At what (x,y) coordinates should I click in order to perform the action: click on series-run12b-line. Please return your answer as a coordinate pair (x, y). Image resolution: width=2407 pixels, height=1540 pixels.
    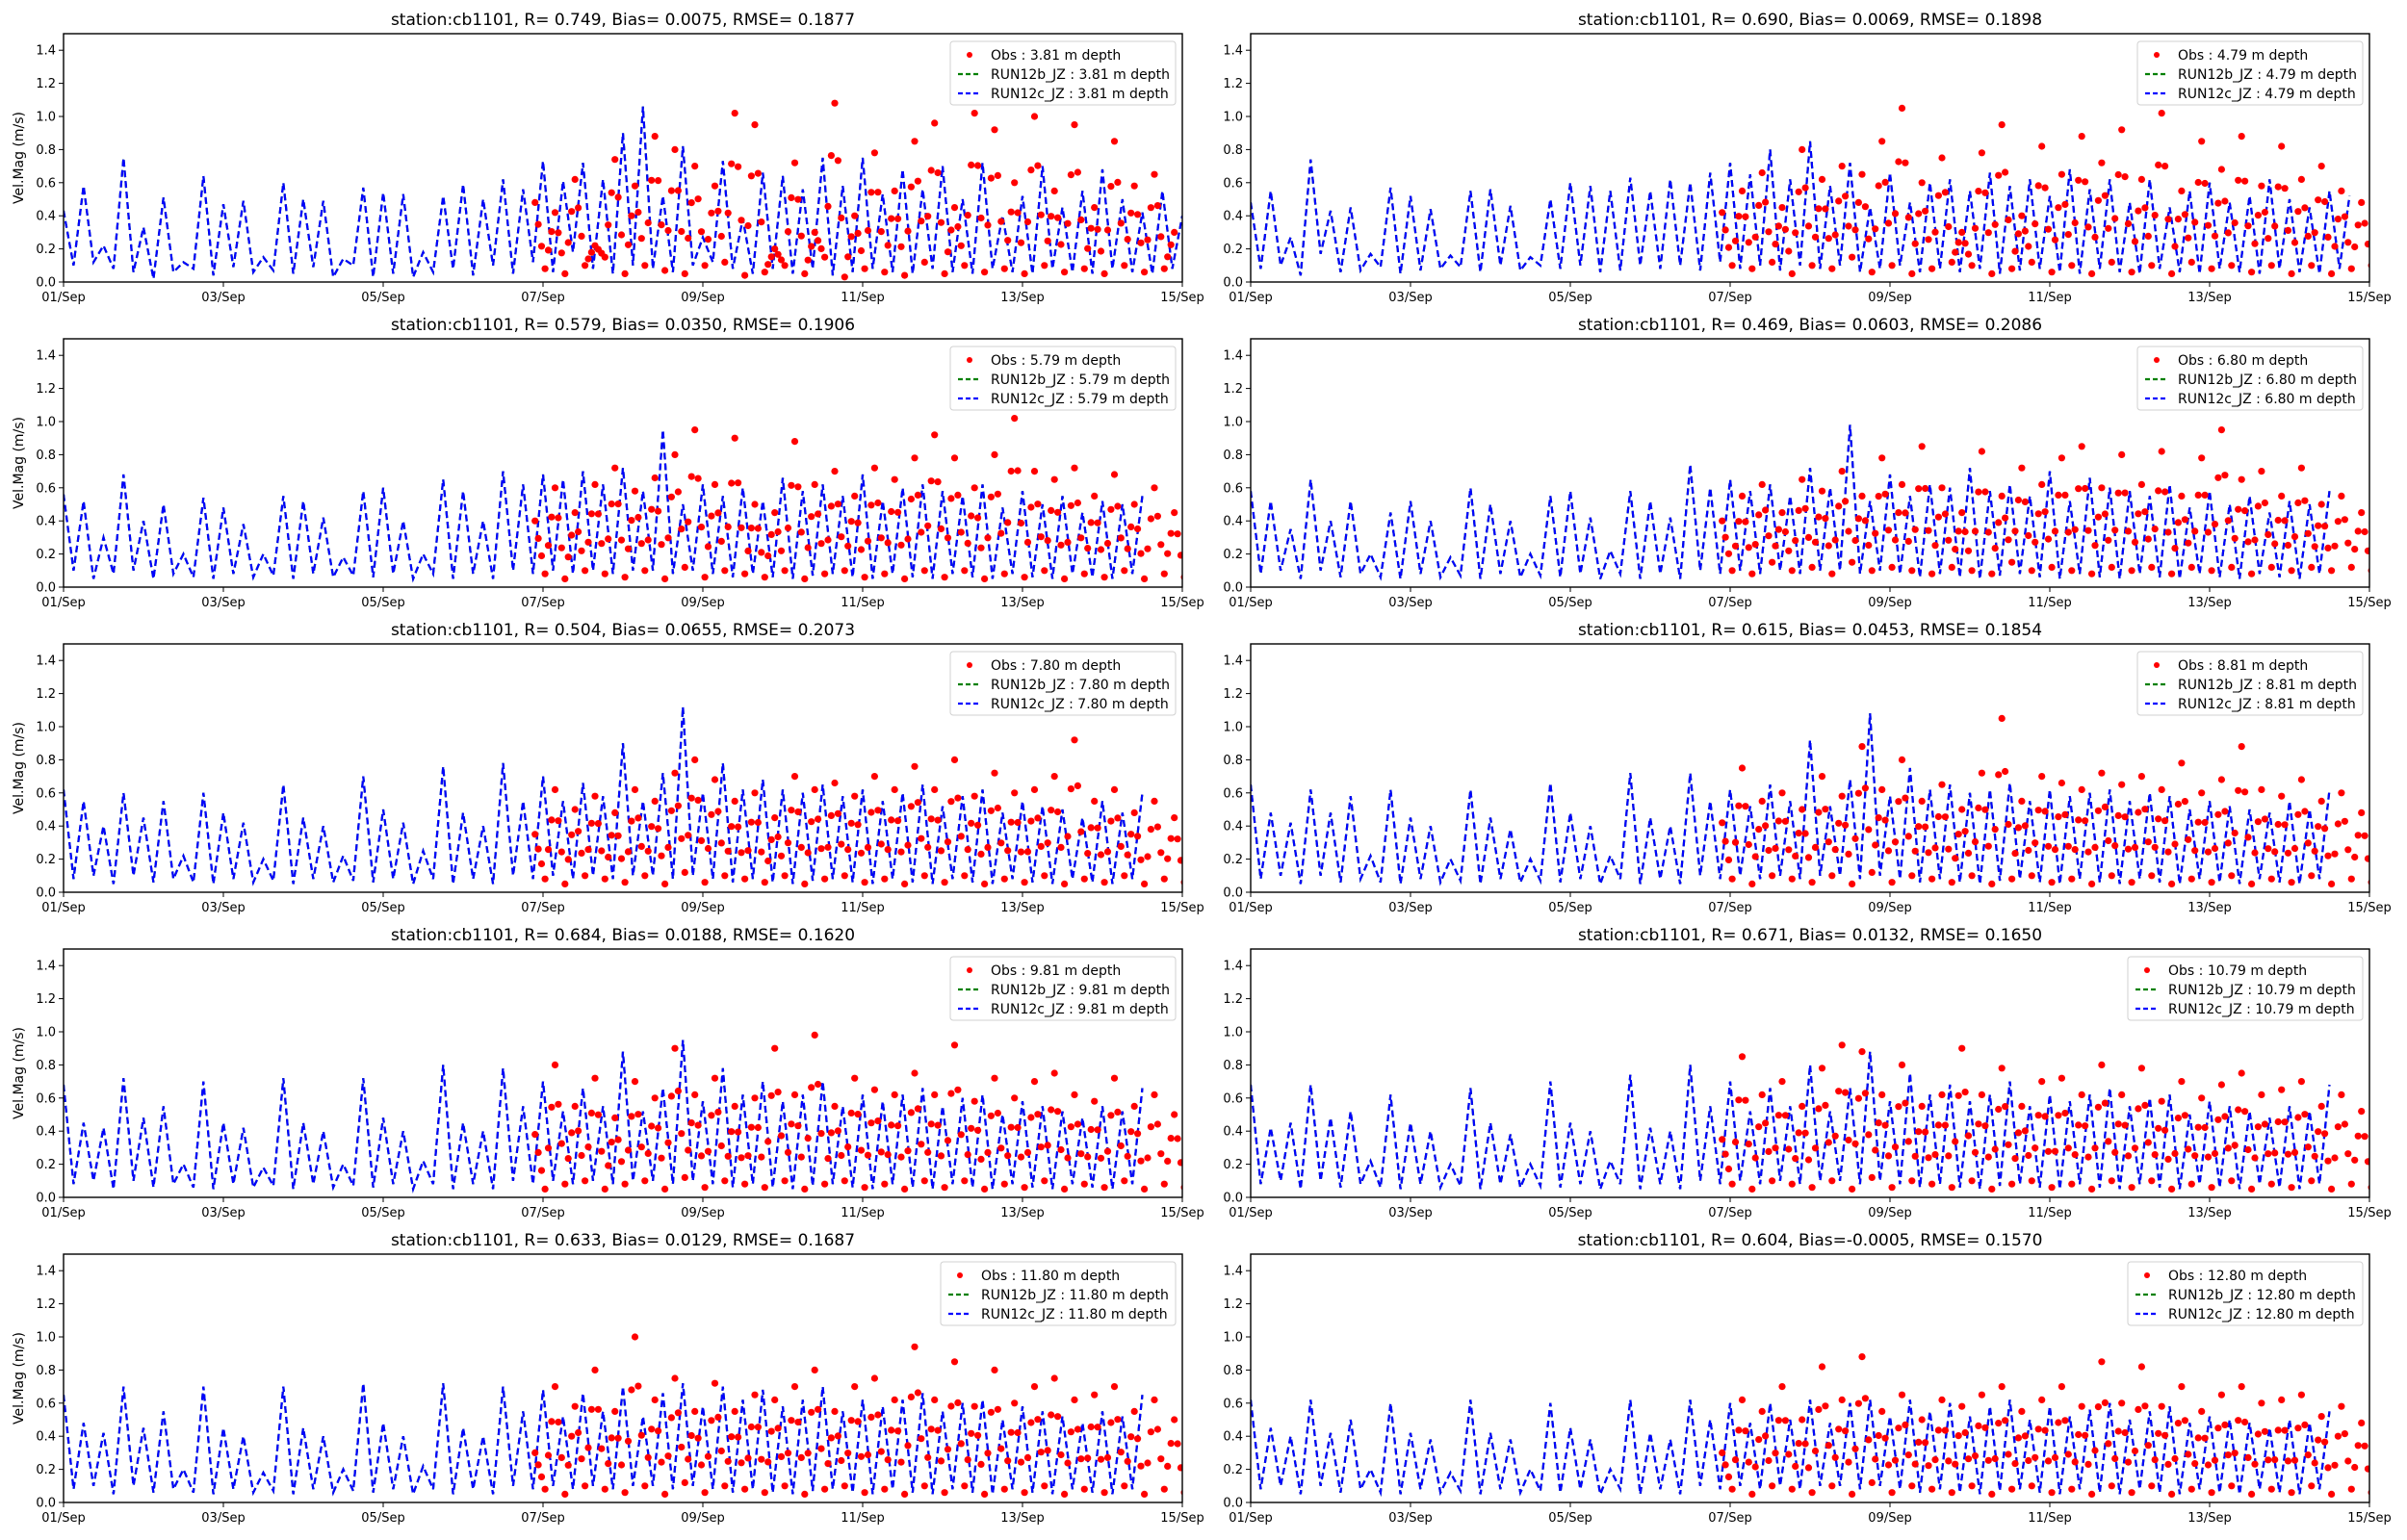
    Looking at the image, I should click on (604, 1117).